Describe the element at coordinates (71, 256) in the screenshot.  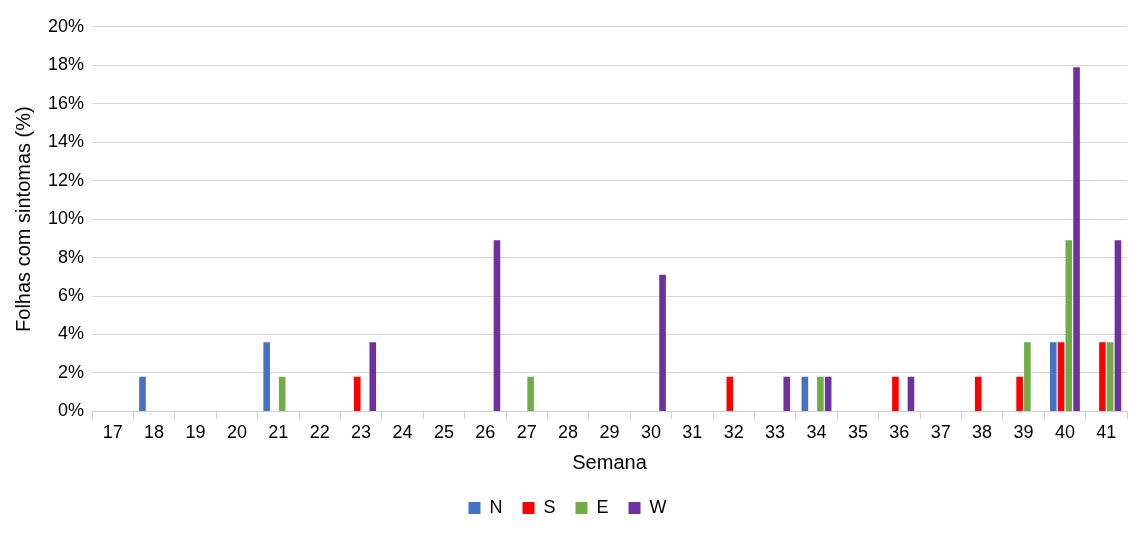
I see `y-tick-label: 8%` at that location.